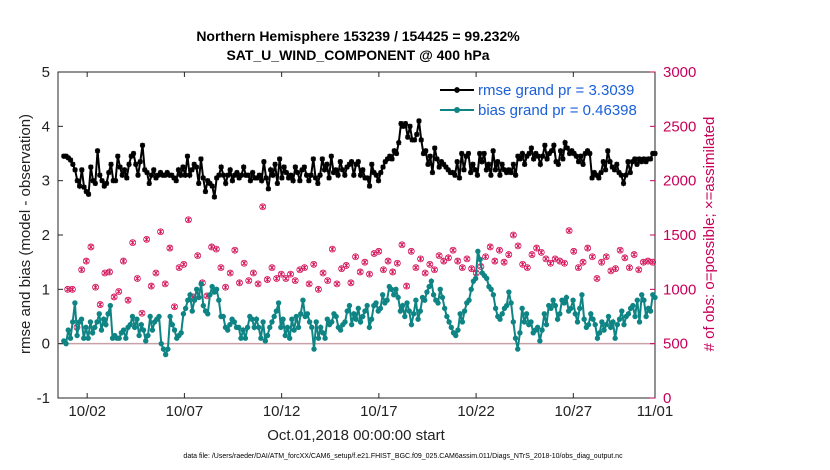  I want to click on y2-tick-label: 1500, so click(679, 235).